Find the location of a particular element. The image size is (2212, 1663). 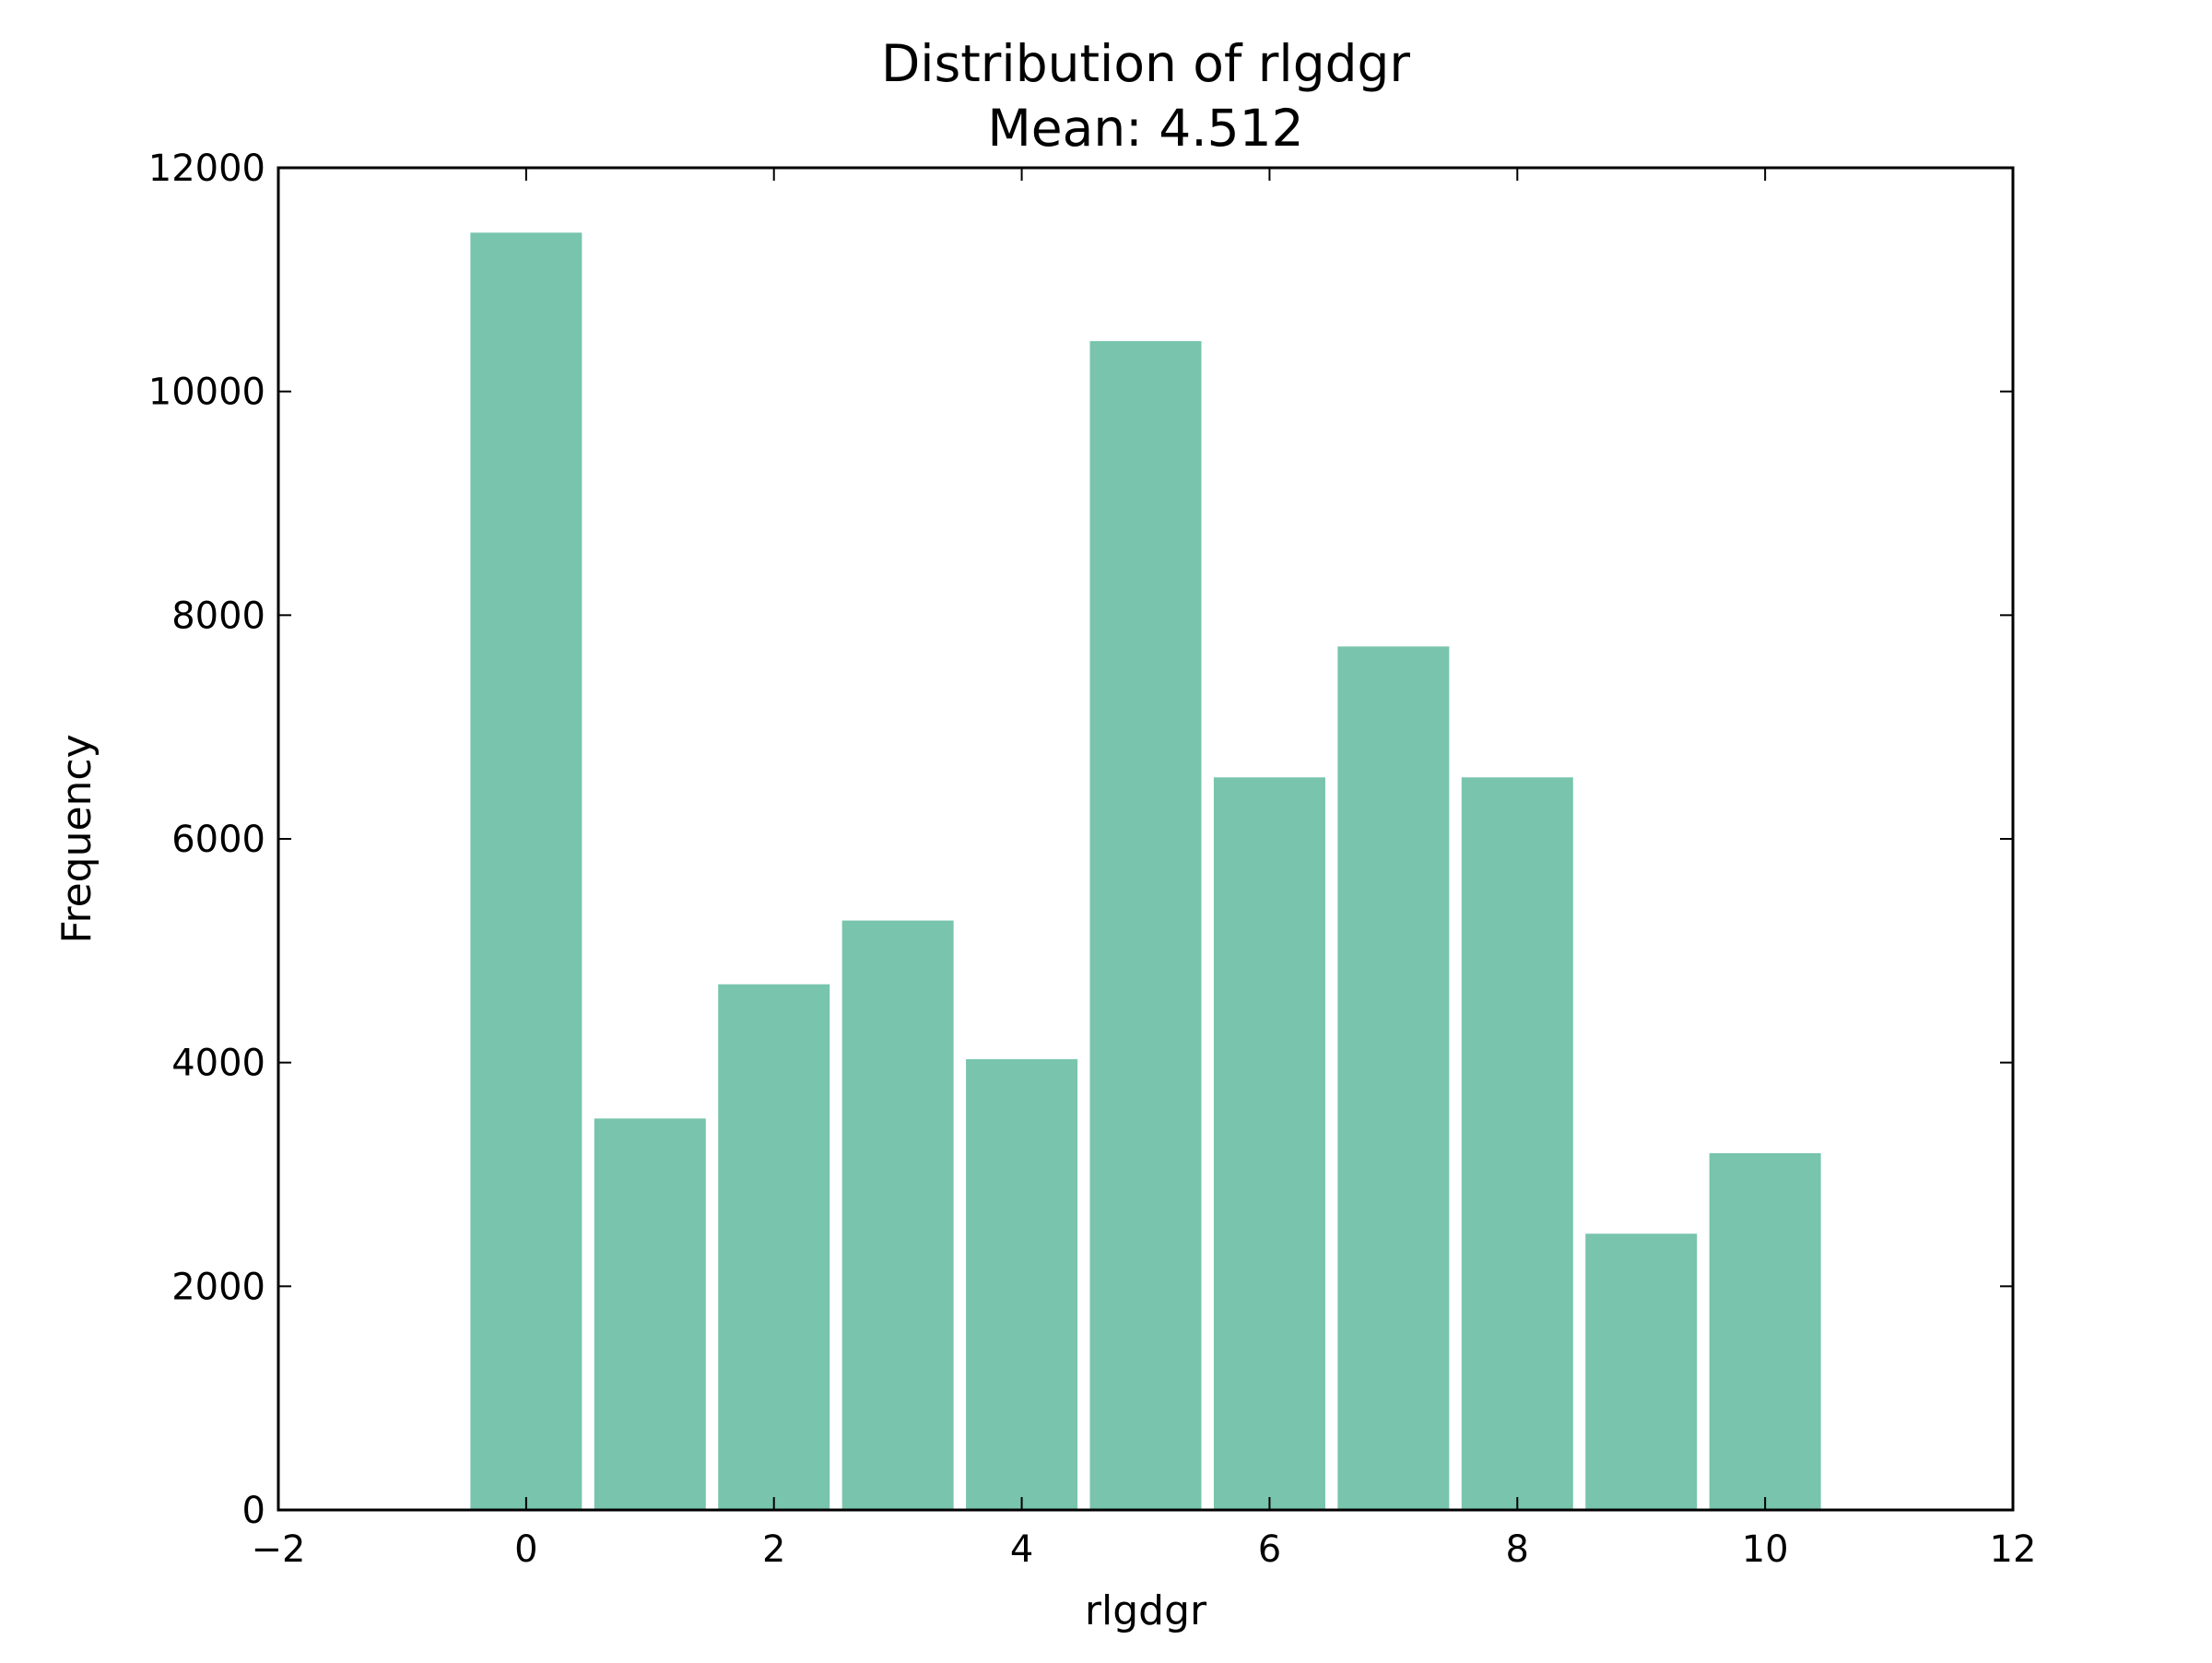

x-tick-label: 12 is located at coordinates (2013, 1549).